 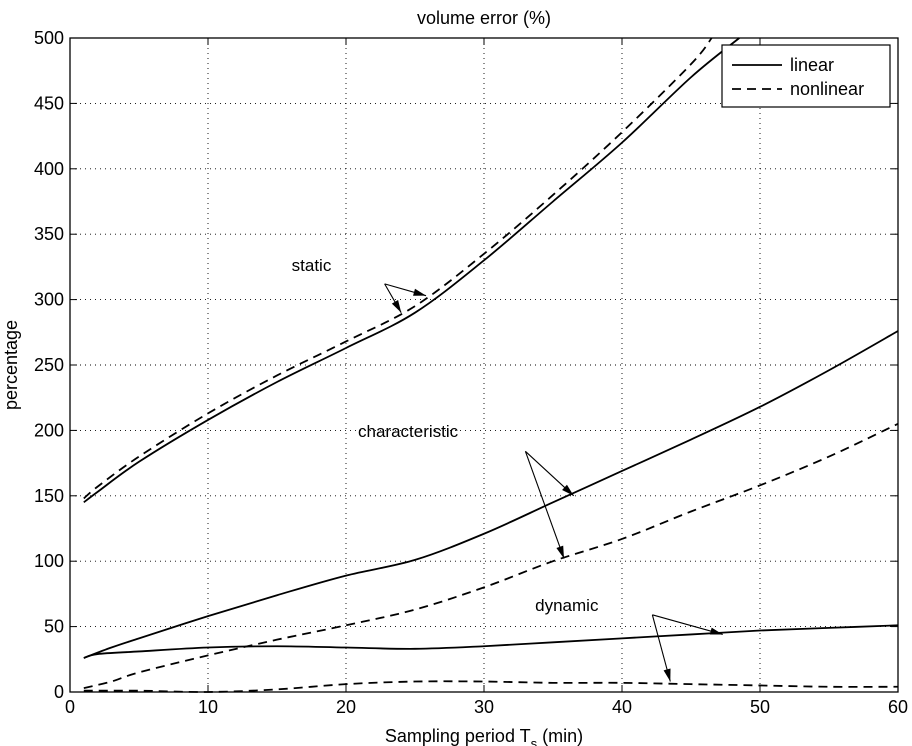 I want to click on legend: linear nonlinear, so click(x=806, y=76).